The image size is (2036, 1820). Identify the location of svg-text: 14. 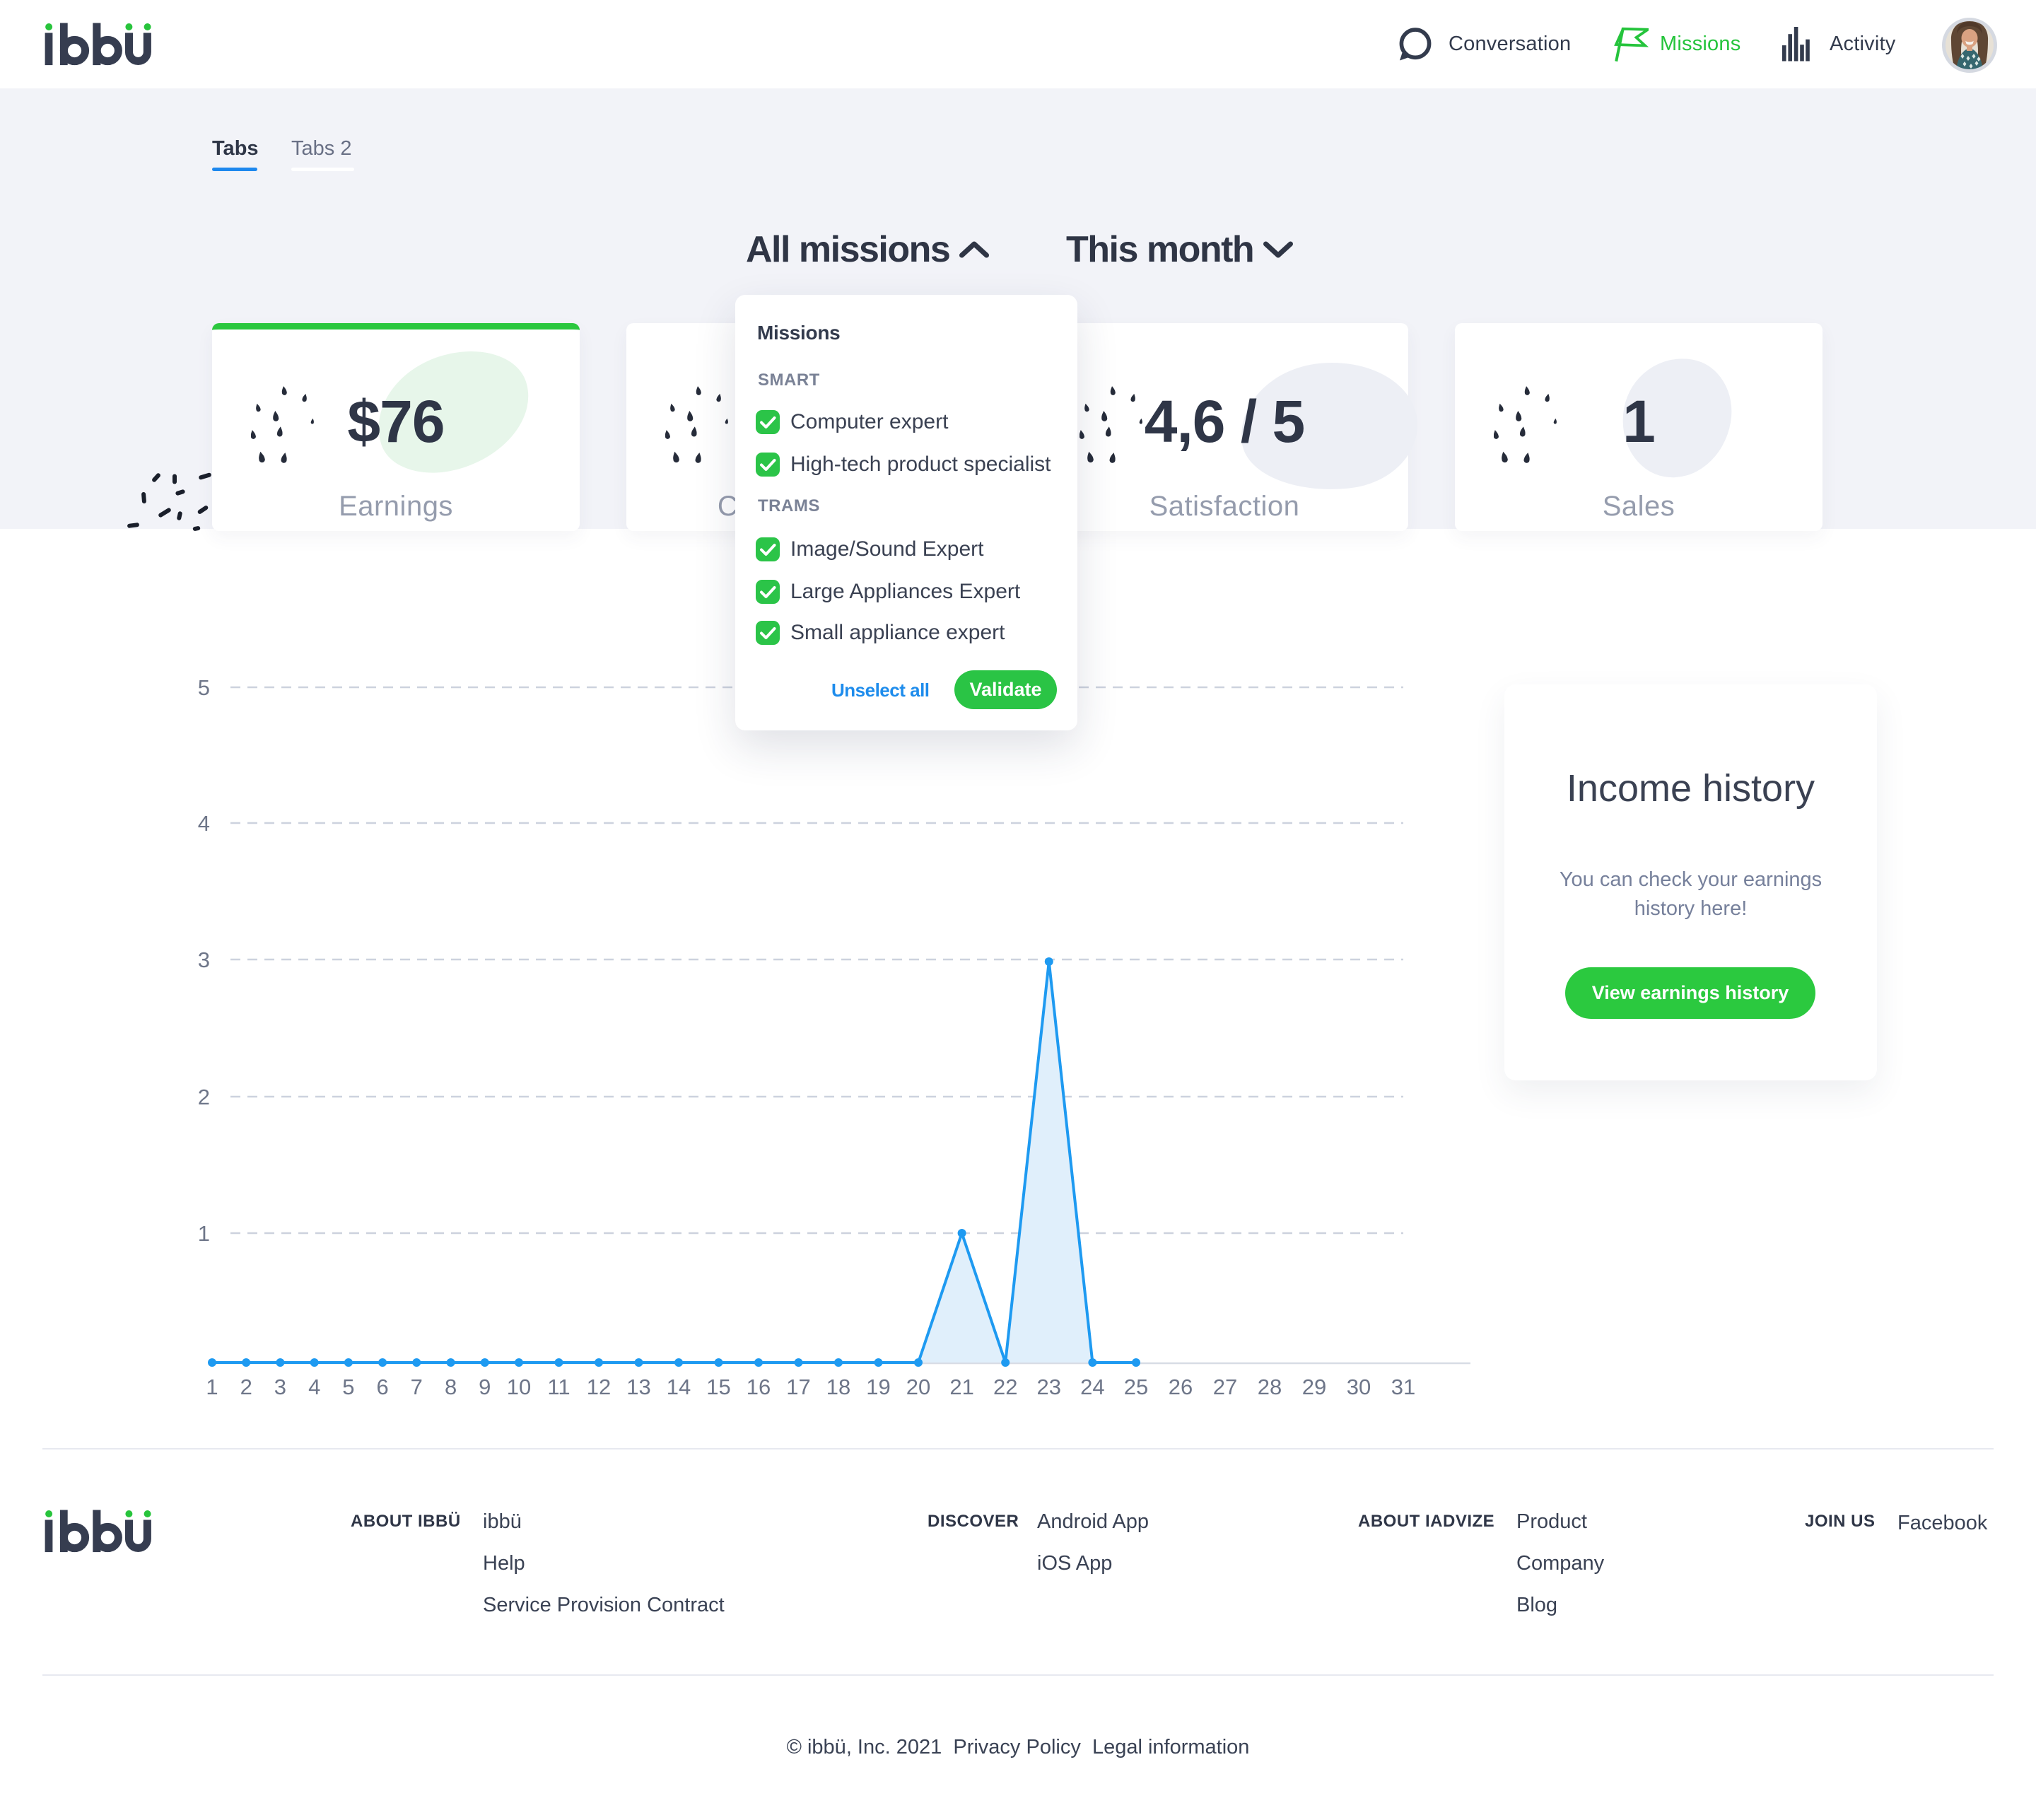
(679, 1387).